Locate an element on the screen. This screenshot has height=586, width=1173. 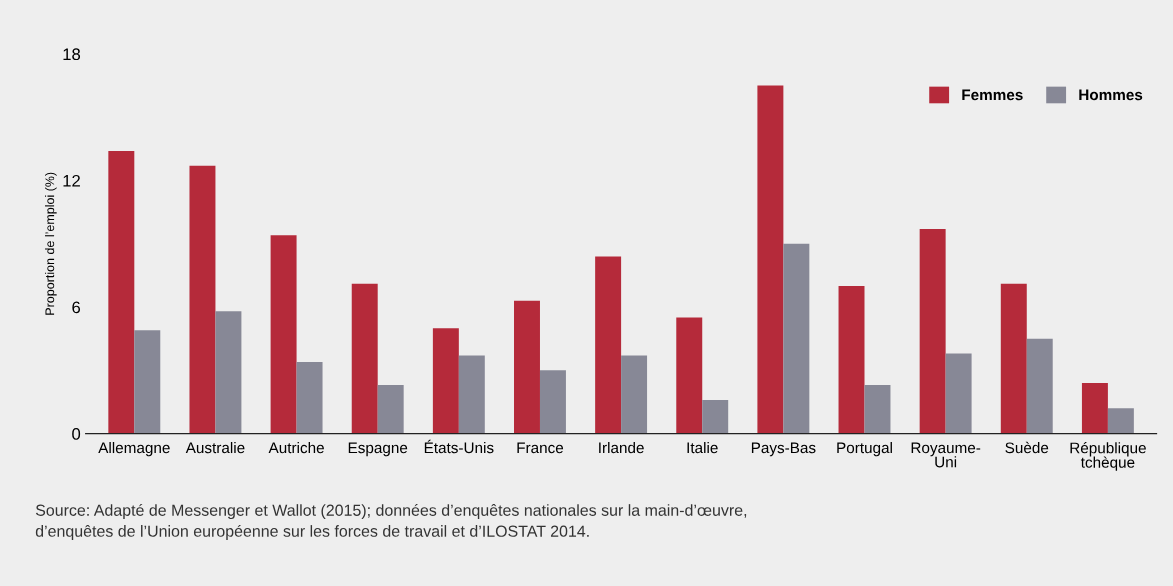
x-tick-label: France is located at coordinates (540, 448).